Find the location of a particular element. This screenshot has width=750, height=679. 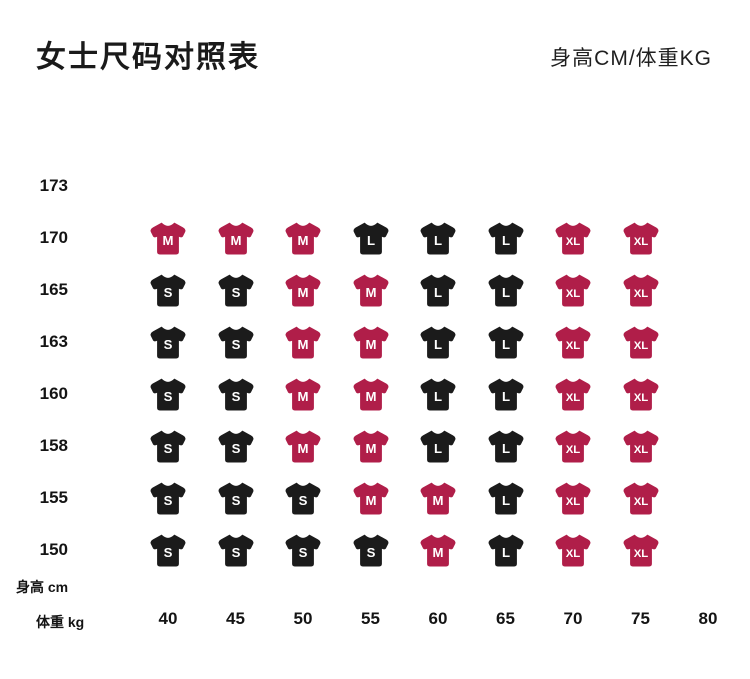

x-tick-label: 55 is located at coordinates (370, 618).